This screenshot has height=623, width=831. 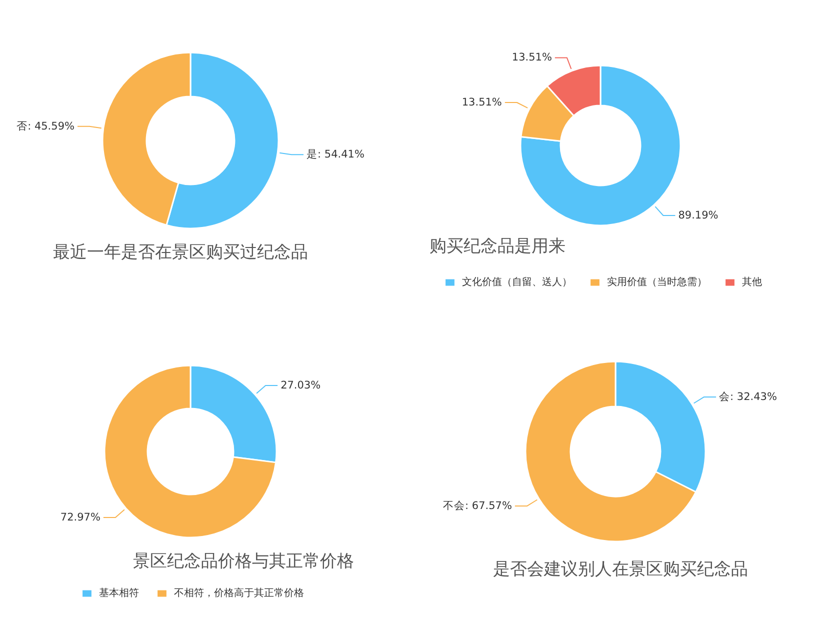 What do you see at coordinates (620, 570) in the screenshot?
I see `text: 是否会建议别人在景区购买纪念品` at bounding box center [620, 570].